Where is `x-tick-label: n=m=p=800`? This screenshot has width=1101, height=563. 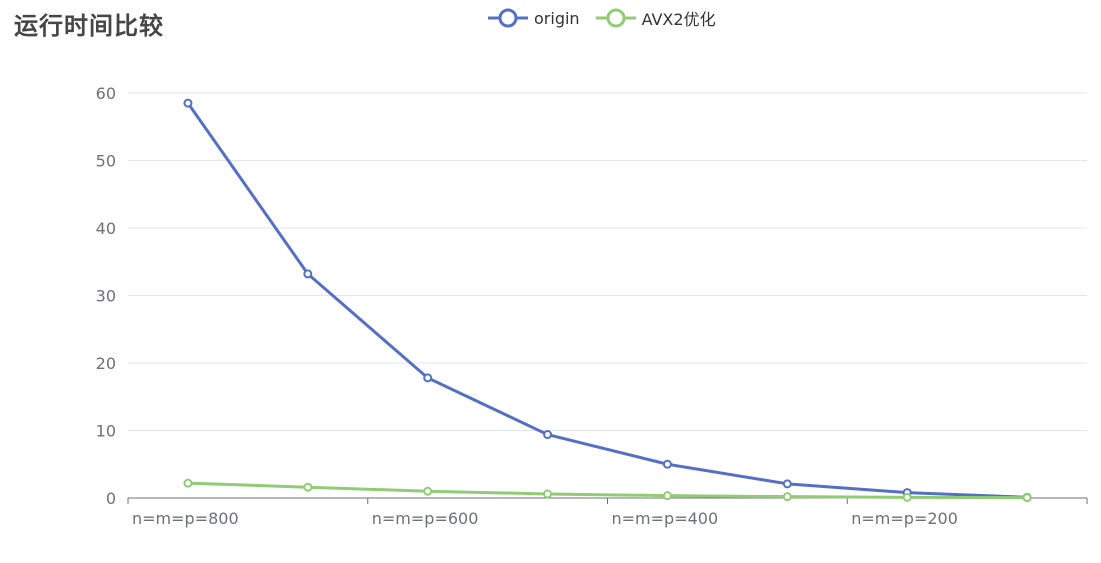 x-tick-label: n=m=p=800 is located at coordinates (185, 518).